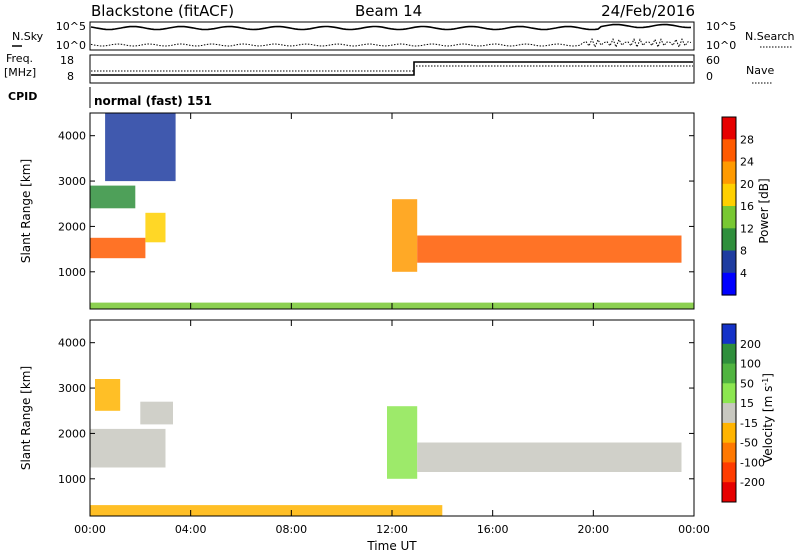 This screenshot has height=554, width=800. I want to click on station-title: Blackstone (fitACF), so click(162, 11).